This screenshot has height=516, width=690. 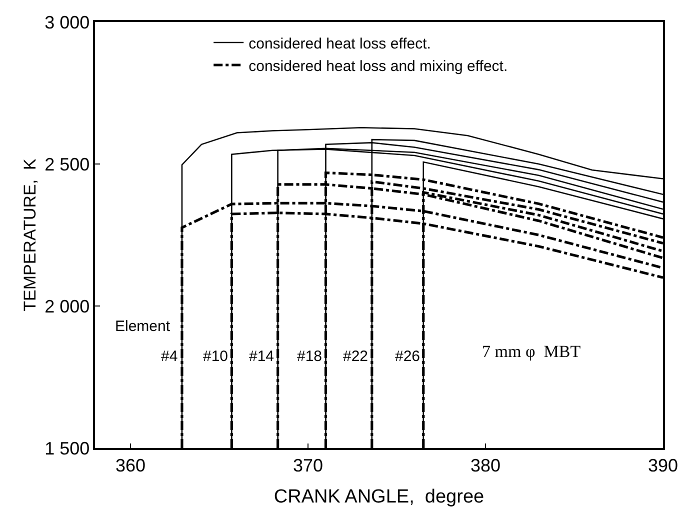 What do you see at coordinates (308, 465) in the screenshot?
I see `x-tick-label: 370` at bounding box center [308, 465].